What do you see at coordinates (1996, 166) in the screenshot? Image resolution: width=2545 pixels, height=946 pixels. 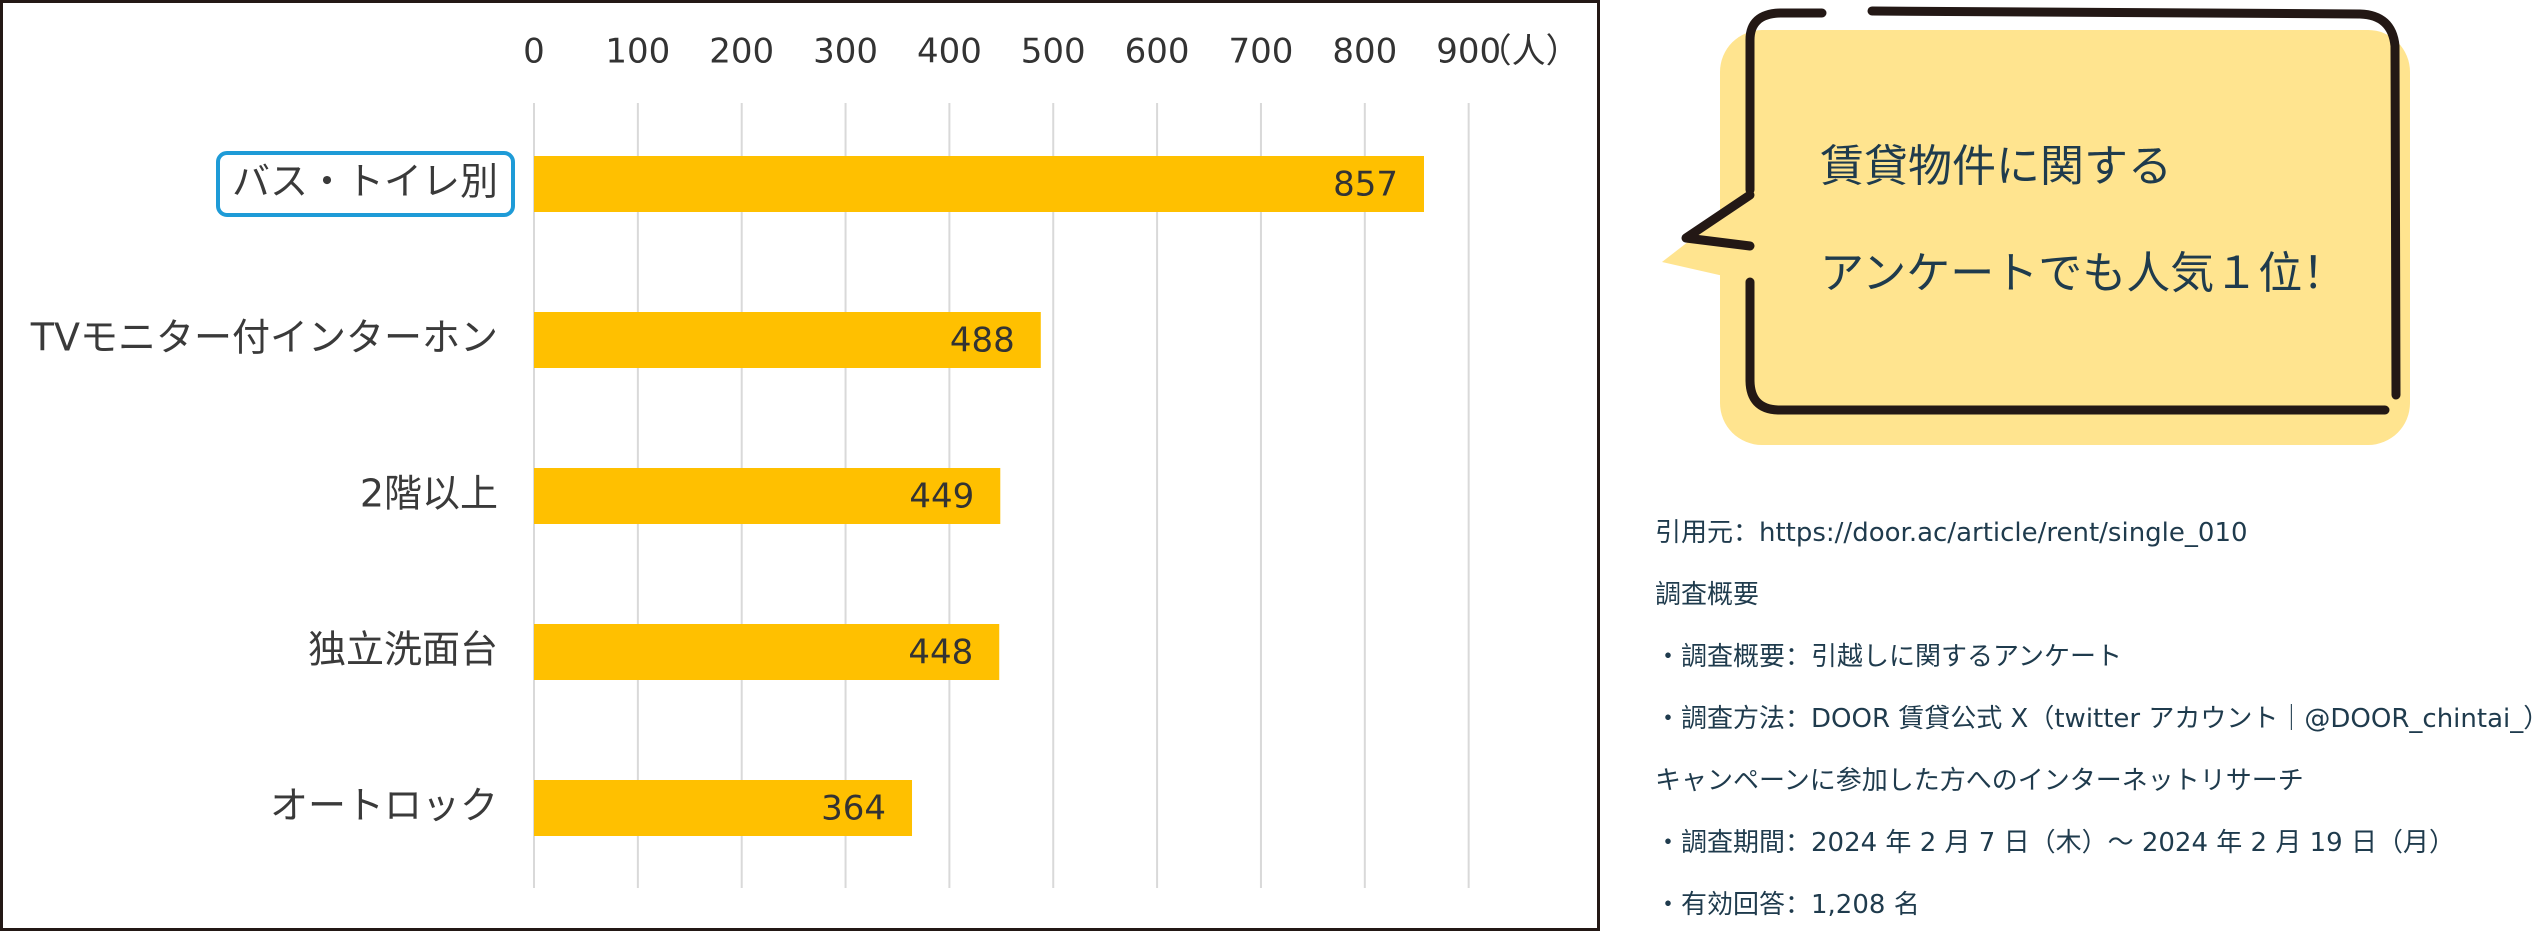 I see `callout-line-1: 賃貸物件に関する` at bounding box center [1996, 166].